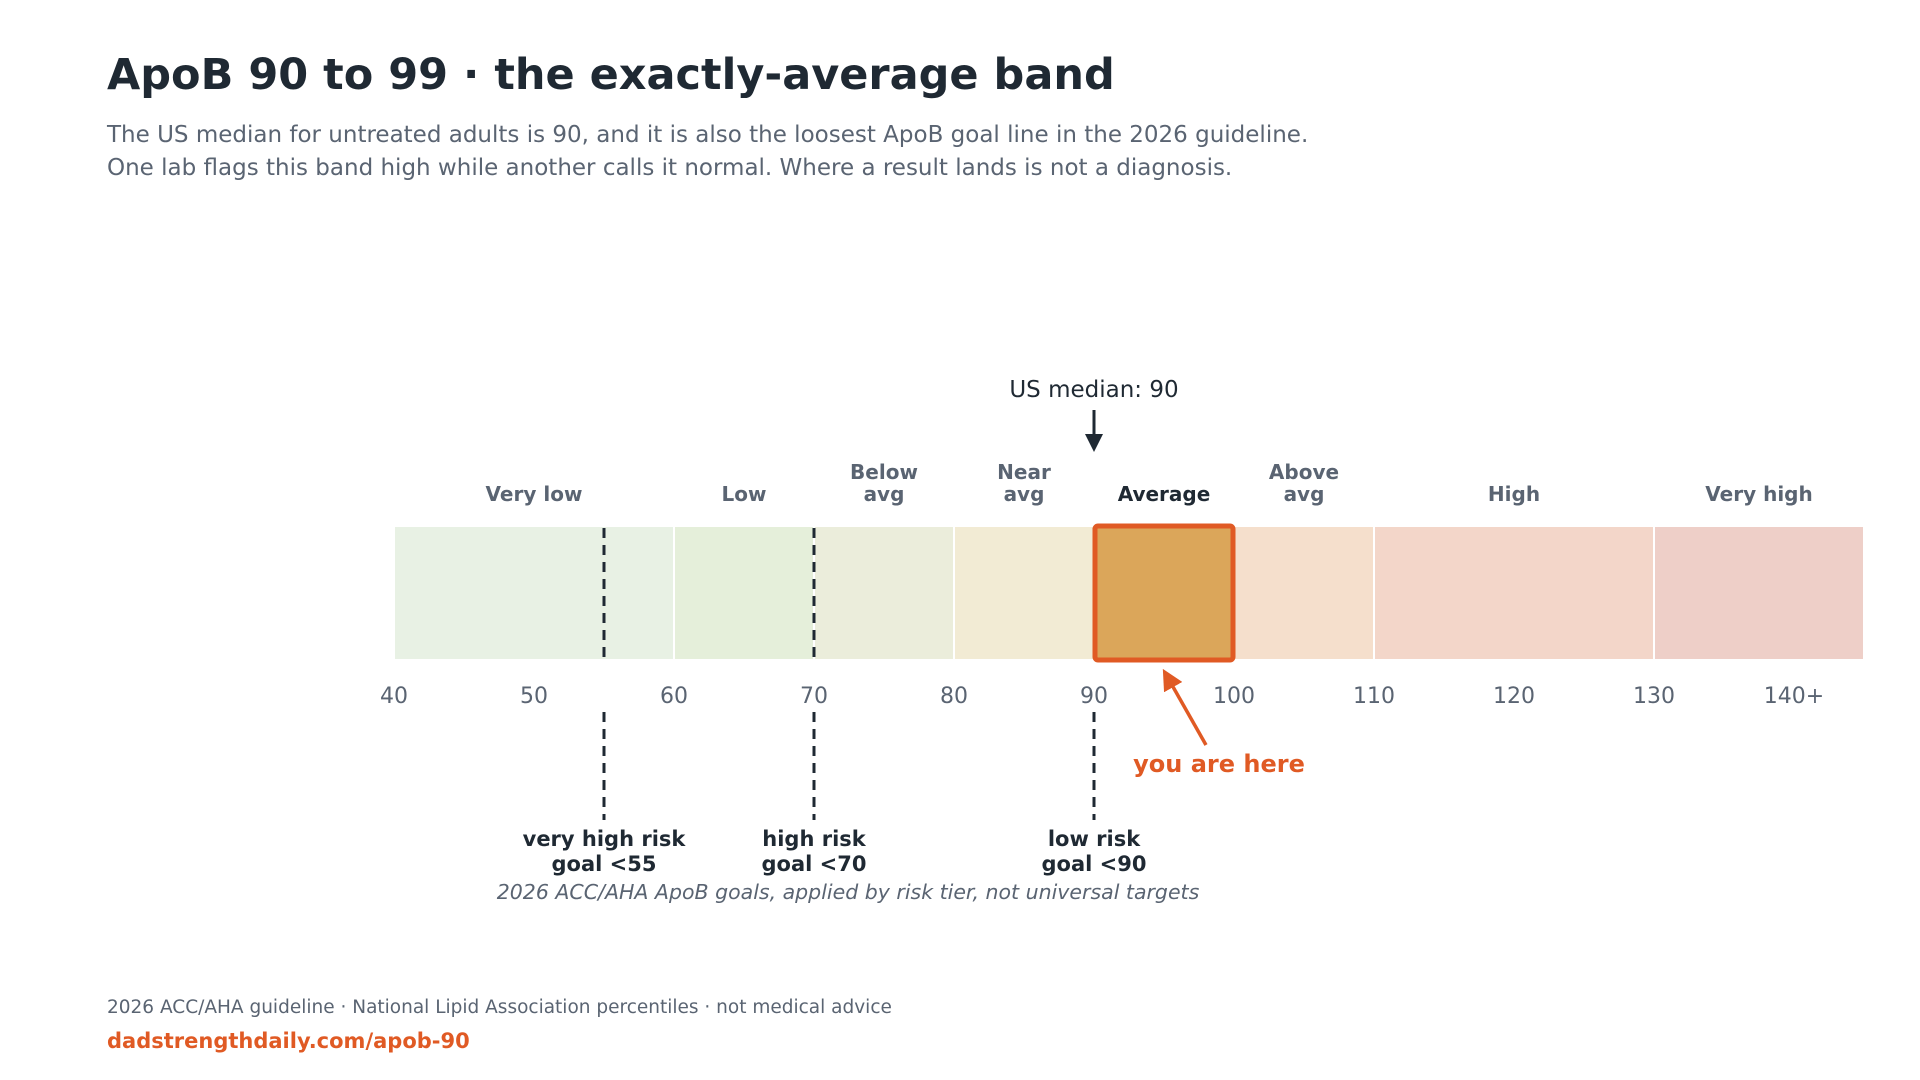 This screenshot has width=1920, height=1080. Describe the element at coordinates (1219, 764) in the screenshot. I see `you-are-here-label: you are here` at that location.